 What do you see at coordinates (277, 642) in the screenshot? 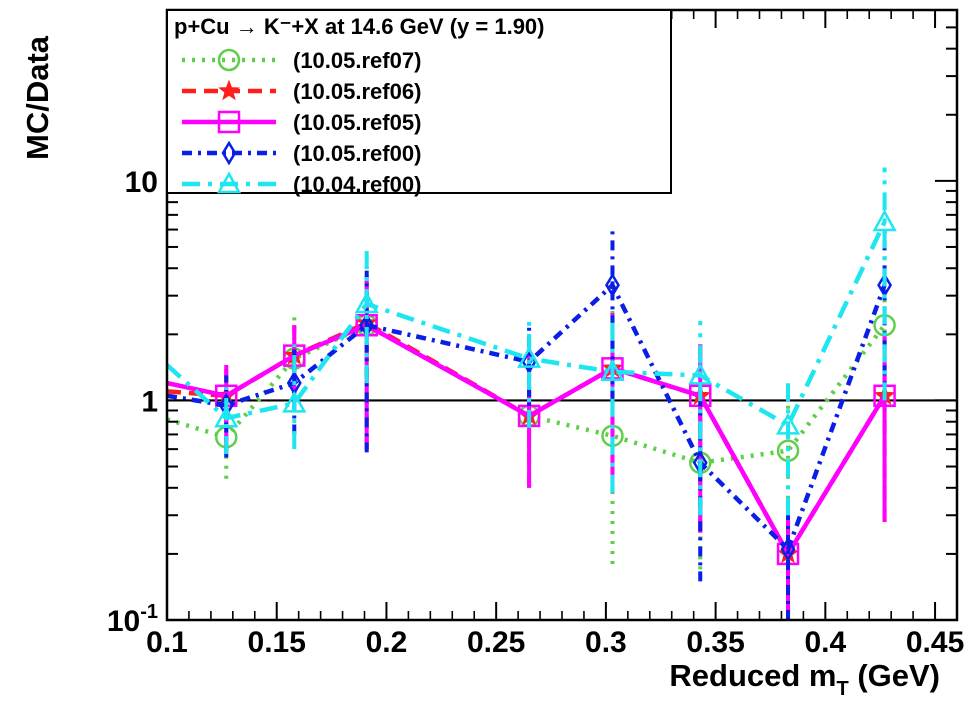
I see `x-tick-label: 0.15` at bounding box center [277, 642].